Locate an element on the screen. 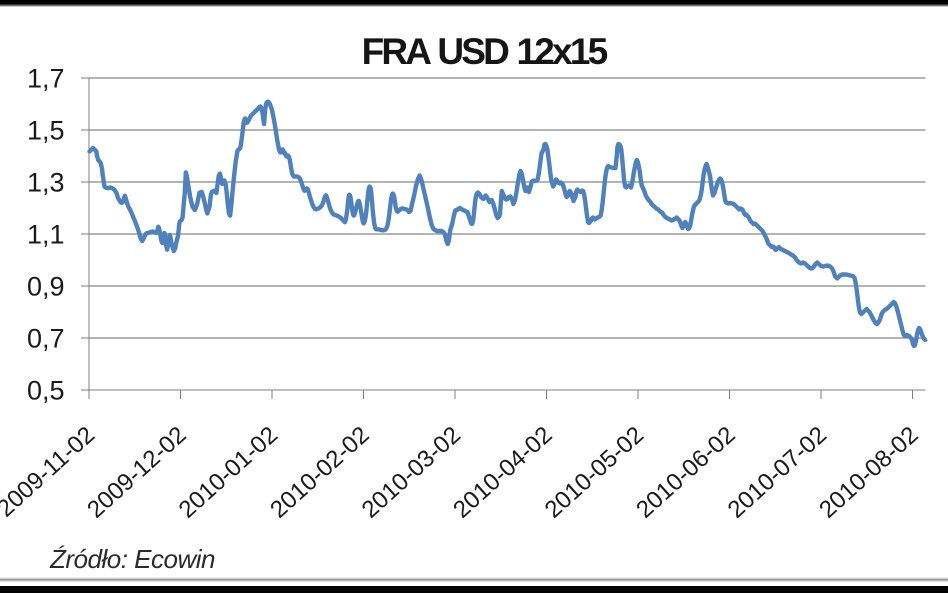 This screenshot has width=948, height=593. svg-text: 1,5 is located at coordinates (46, 131).